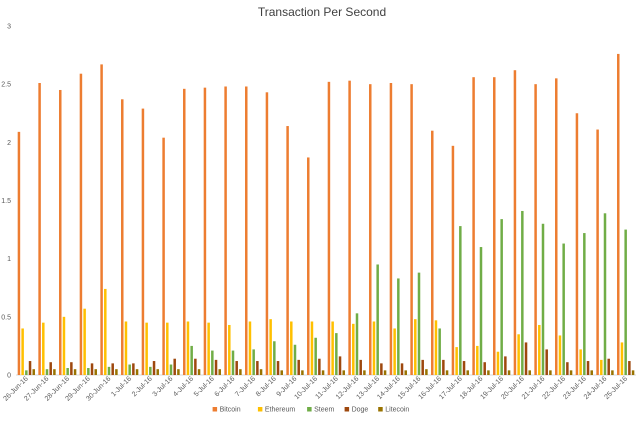  Describe the element at coordinates (9, 376) in the screenshot. I see `y-tick-label: 0` at that location.